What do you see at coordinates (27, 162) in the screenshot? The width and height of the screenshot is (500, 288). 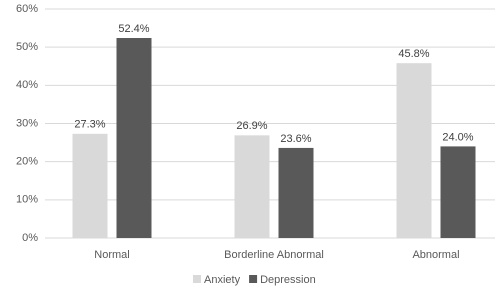 I see `y-tick-label: 20%` at bounding box center [27, 162].